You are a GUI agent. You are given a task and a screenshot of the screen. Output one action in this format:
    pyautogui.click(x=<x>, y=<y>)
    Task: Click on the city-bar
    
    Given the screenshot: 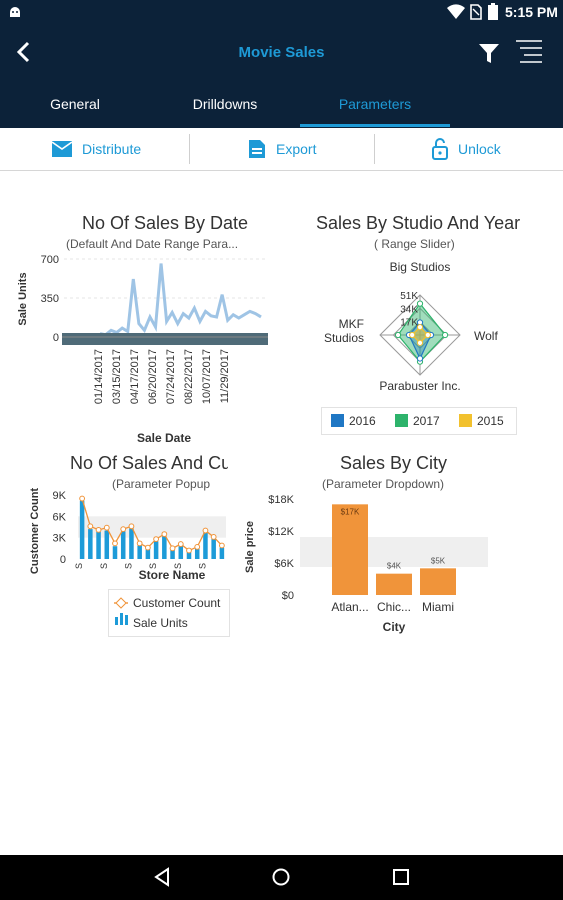 What is the action you would take?
    pyautogui.click(x=350, y=549)
    